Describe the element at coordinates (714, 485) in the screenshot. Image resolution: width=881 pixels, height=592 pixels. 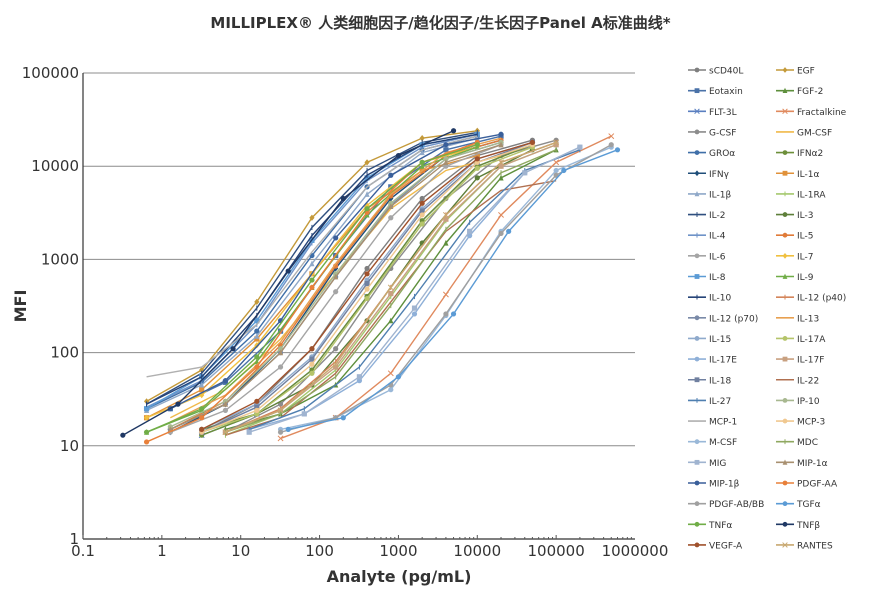
I see `legend-item-mip-1β: MIP-1β` at that location.